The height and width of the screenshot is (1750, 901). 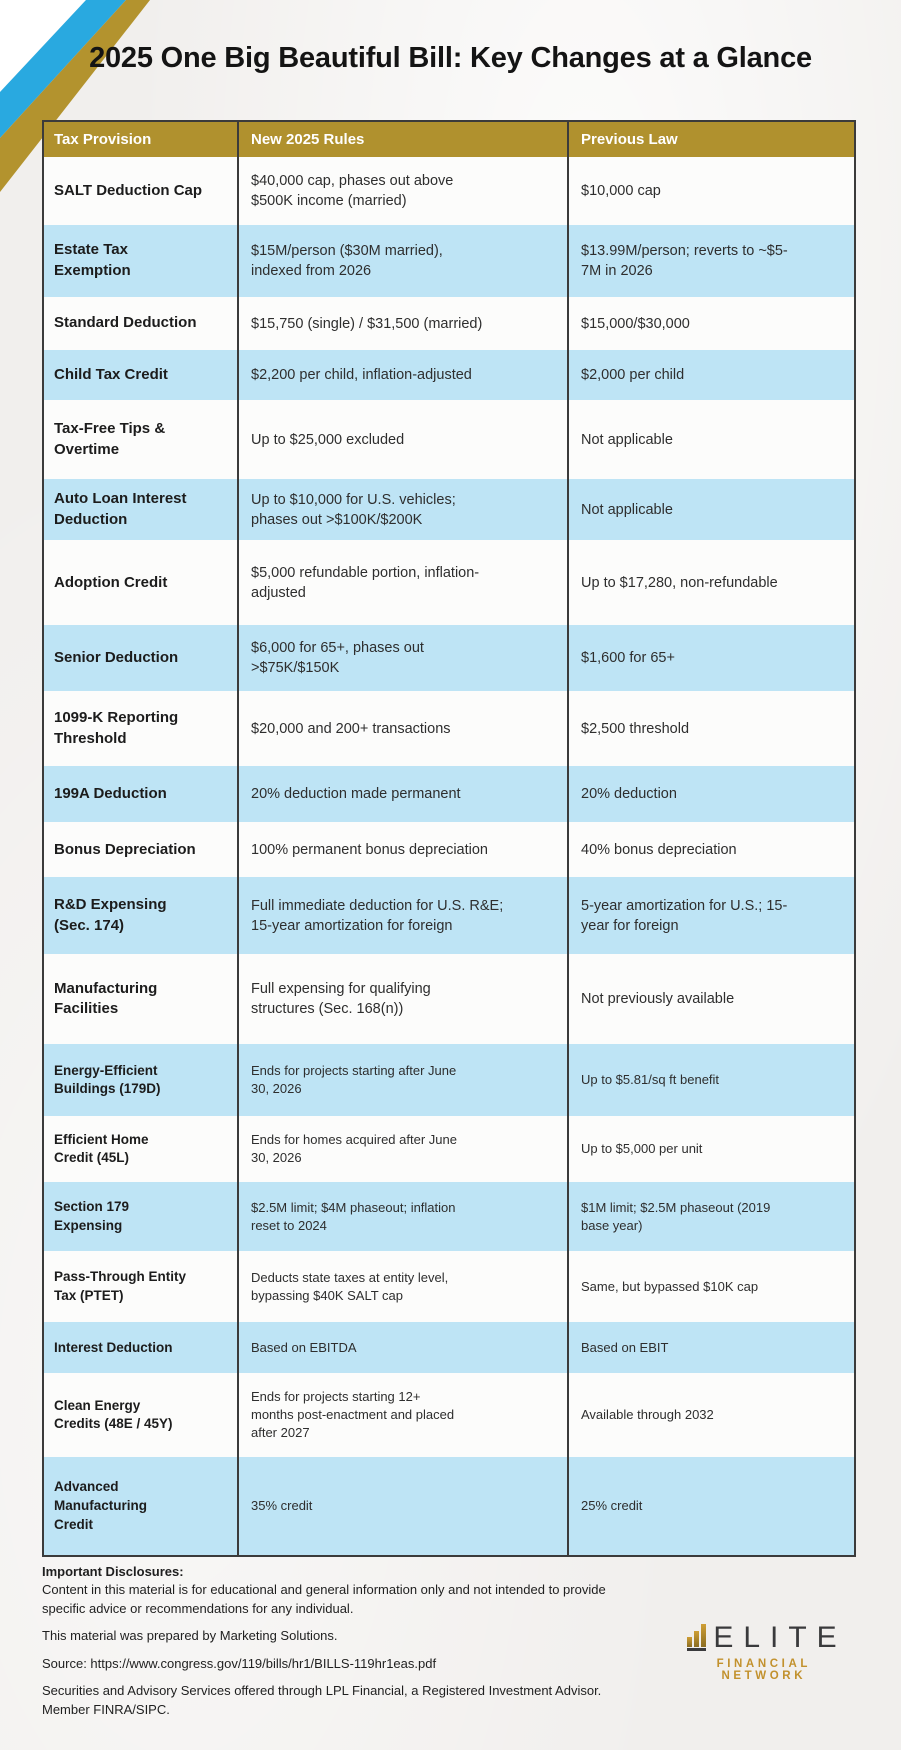 I want to click on provision-cell: 1099-K Reporting Threshold, so click(x=116, y=728).